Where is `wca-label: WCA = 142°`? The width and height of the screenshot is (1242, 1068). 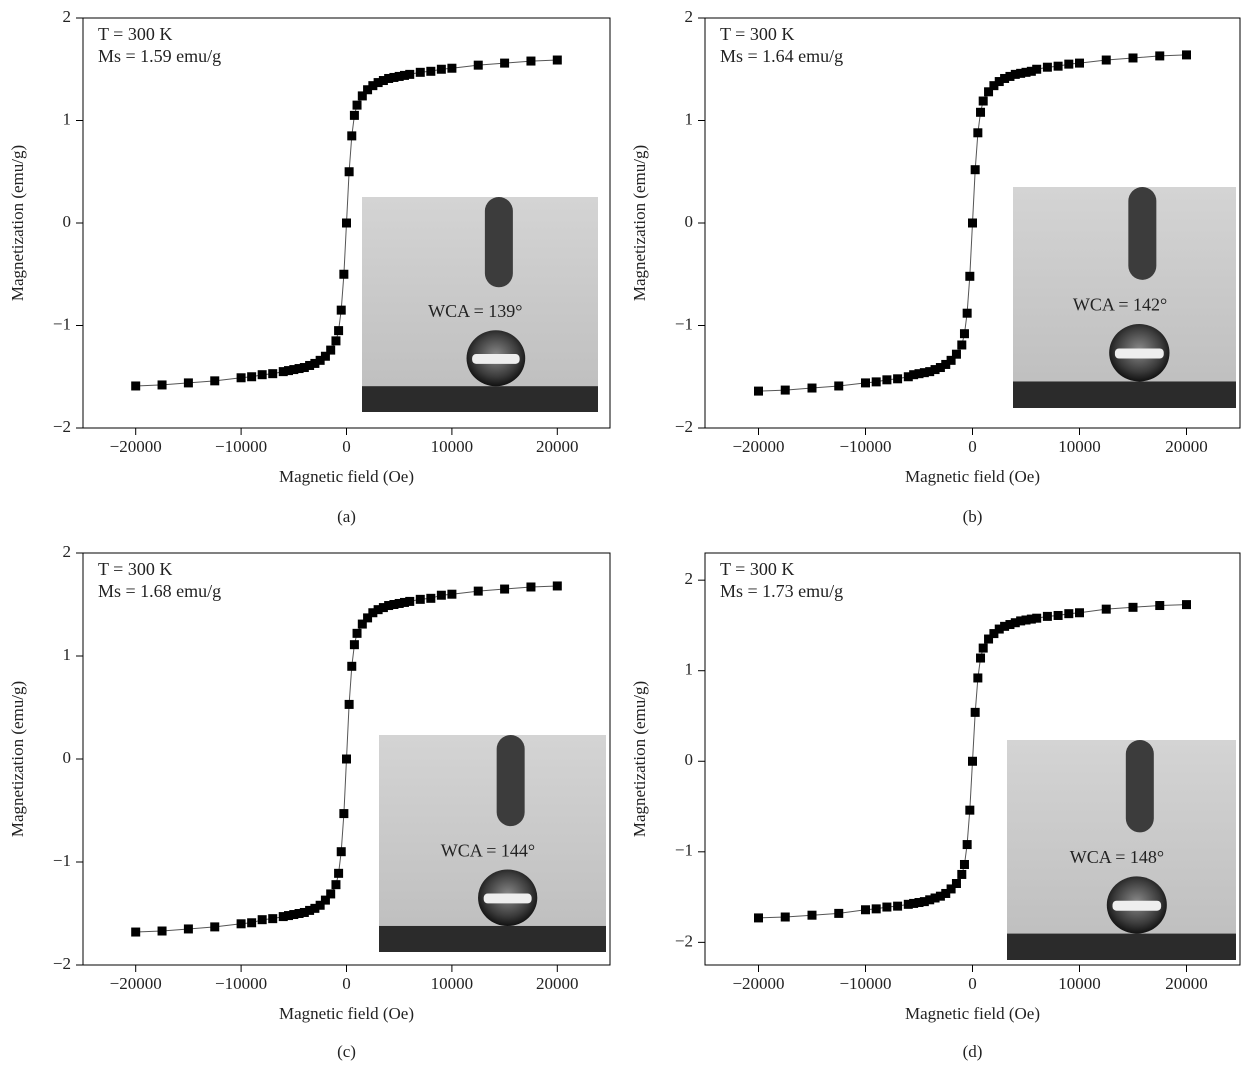
wca-label: WCA = 142° is located at coordinates (1120, 304).